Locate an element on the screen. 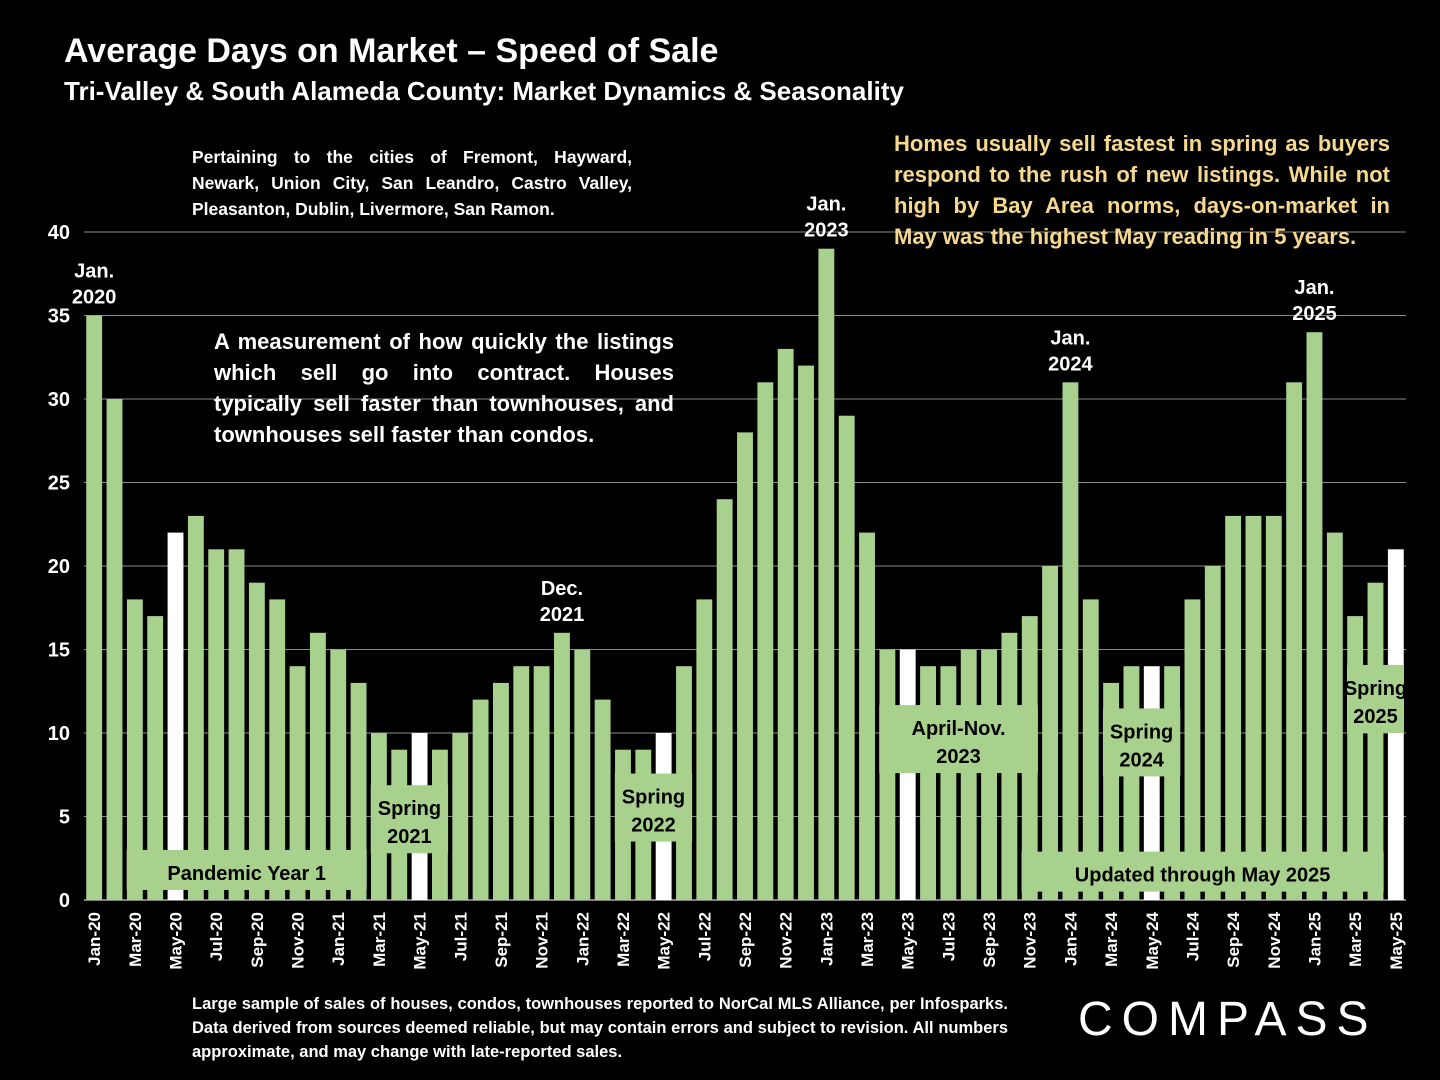 This screenshot has width=1440, height=1080. x-tick-label: Jan-23 is located at coordinates (826, 939).